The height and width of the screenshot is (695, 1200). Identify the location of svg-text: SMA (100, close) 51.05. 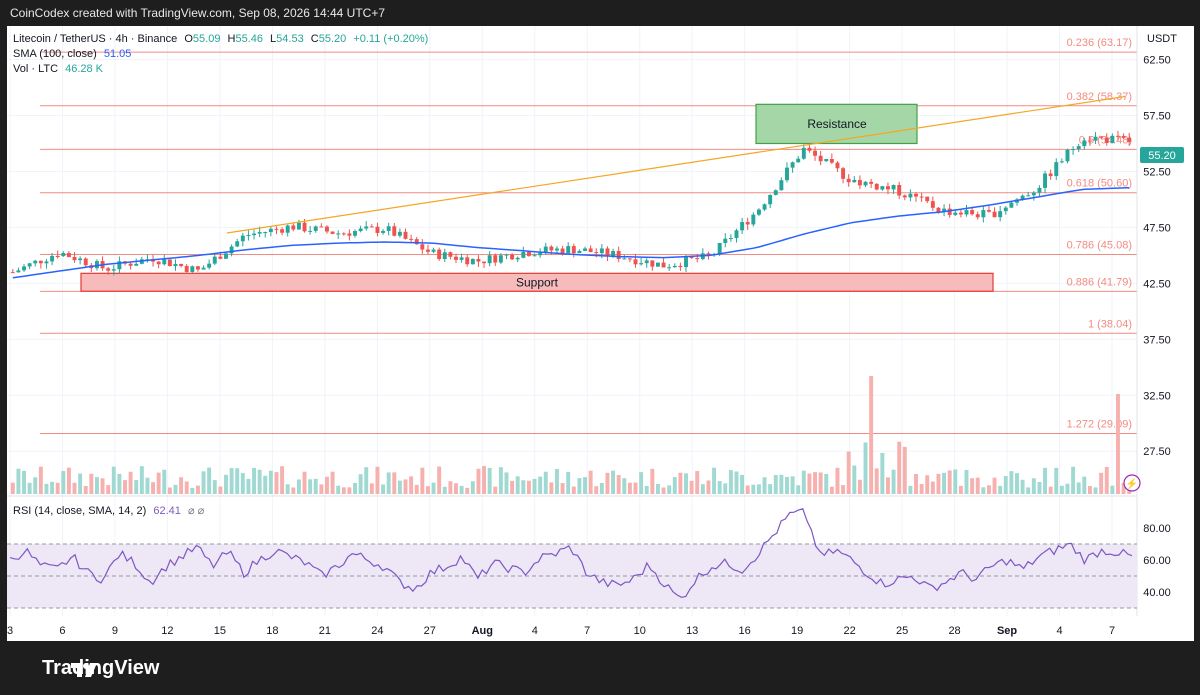
(72, 54).